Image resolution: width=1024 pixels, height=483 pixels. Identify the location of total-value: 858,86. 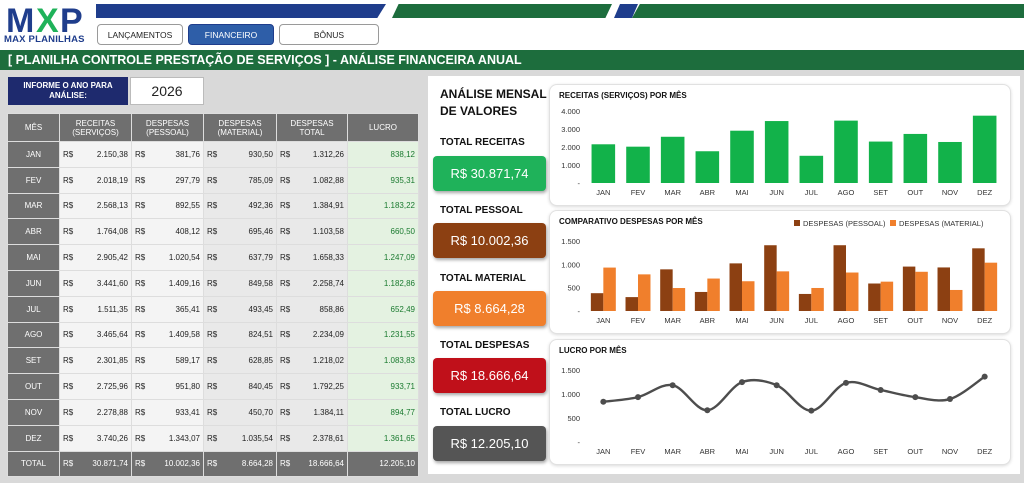
(331, 309).